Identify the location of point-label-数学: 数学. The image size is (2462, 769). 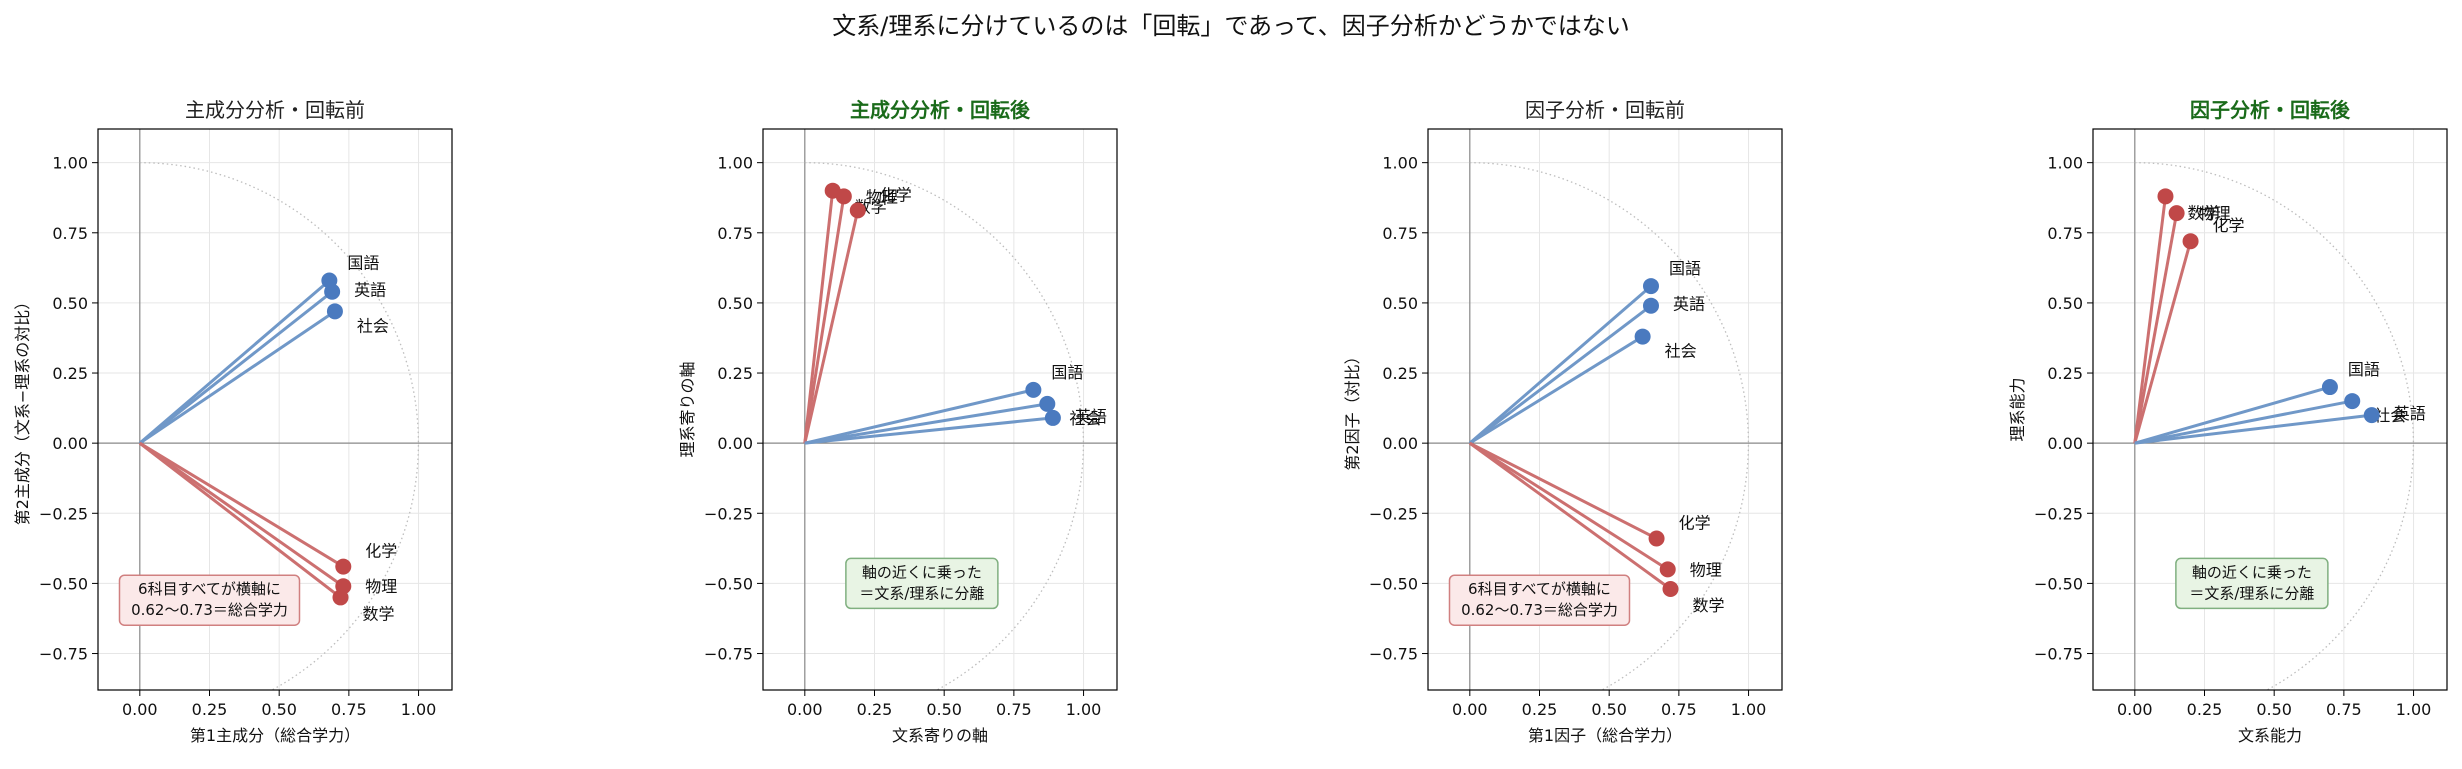
(1709, 605).